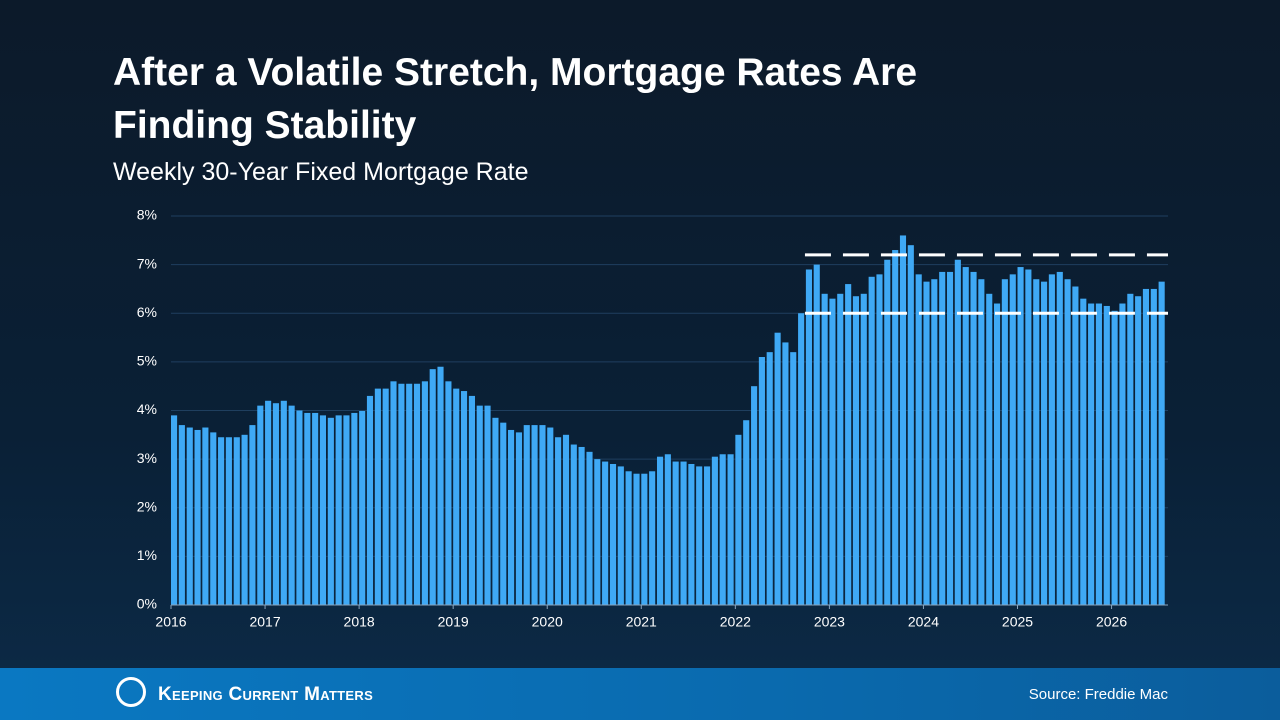 This screenshot has width=1280, height=720. What do you see at coordinates (735, 622) in the screenshot?
I see `x-tick-label: 2022` at bounding box center [735, 622].